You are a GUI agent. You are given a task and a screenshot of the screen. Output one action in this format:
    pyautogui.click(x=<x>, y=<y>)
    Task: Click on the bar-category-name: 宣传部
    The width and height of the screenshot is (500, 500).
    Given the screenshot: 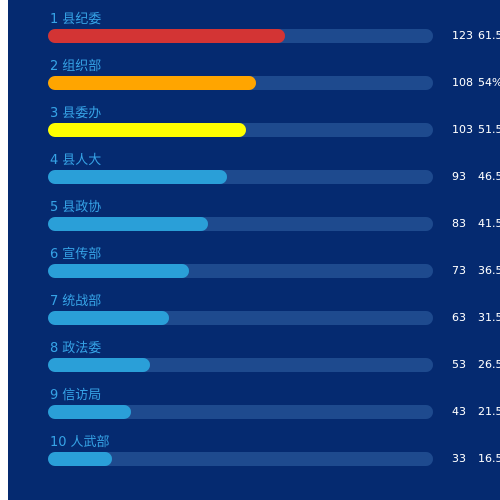 What is the action you would take?
    pyautogui.click(x=82, y=254)
    